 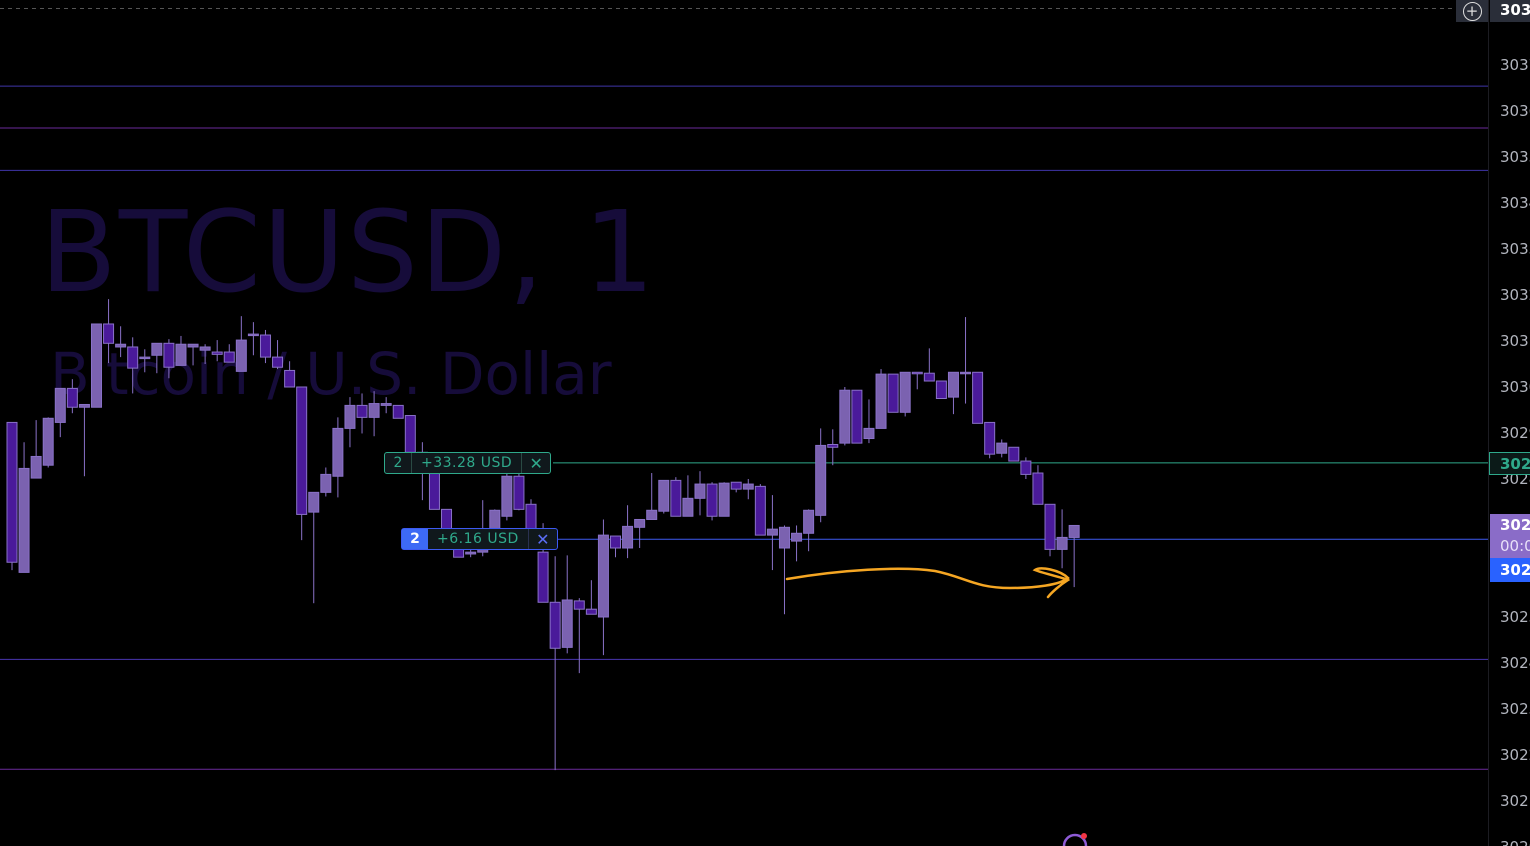 I want to click on crosshair-price-label: 3038, so click(x=1510, y=11).